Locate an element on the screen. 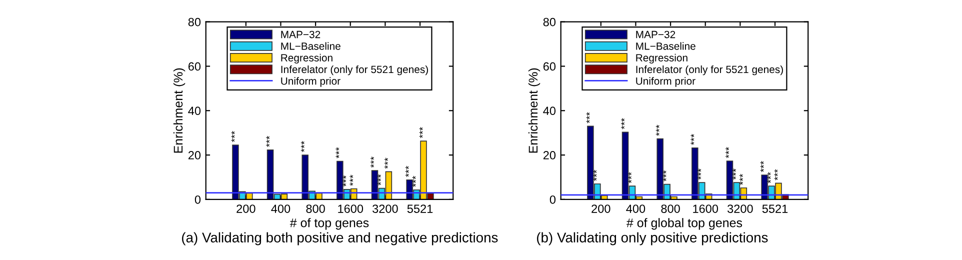 The image size is (962, 260). text: (b) Validating only positive predictions is located at coordinates (652, 239).